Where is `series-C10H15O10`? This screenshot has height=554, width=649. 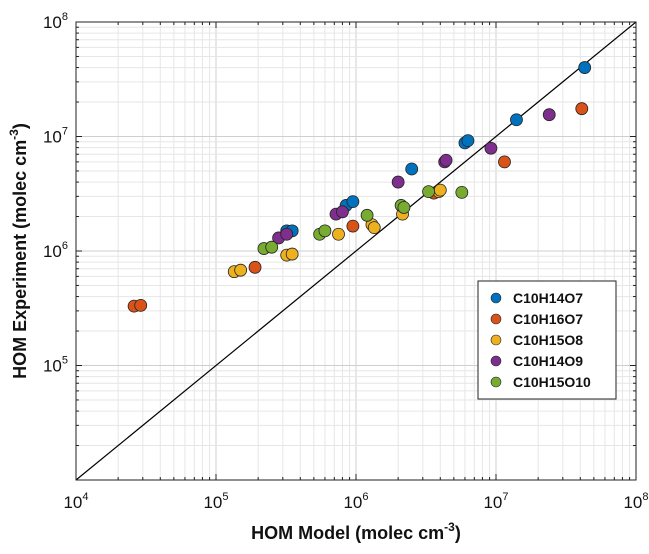
series-C10H15O10 is located at coordinates (363, 220).